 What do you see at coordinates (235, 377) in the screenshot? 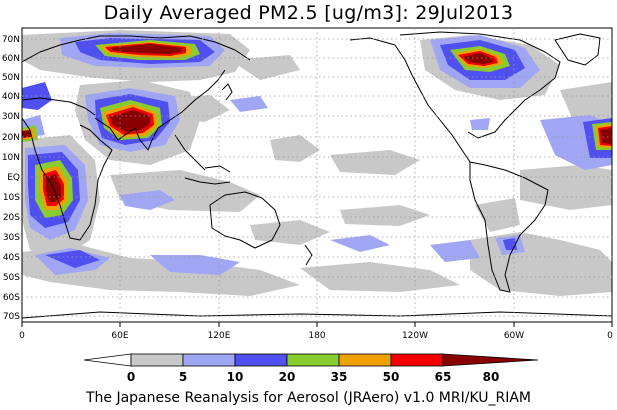
I see `colorbar-label-10: 10` at bounding box center [235, 377].